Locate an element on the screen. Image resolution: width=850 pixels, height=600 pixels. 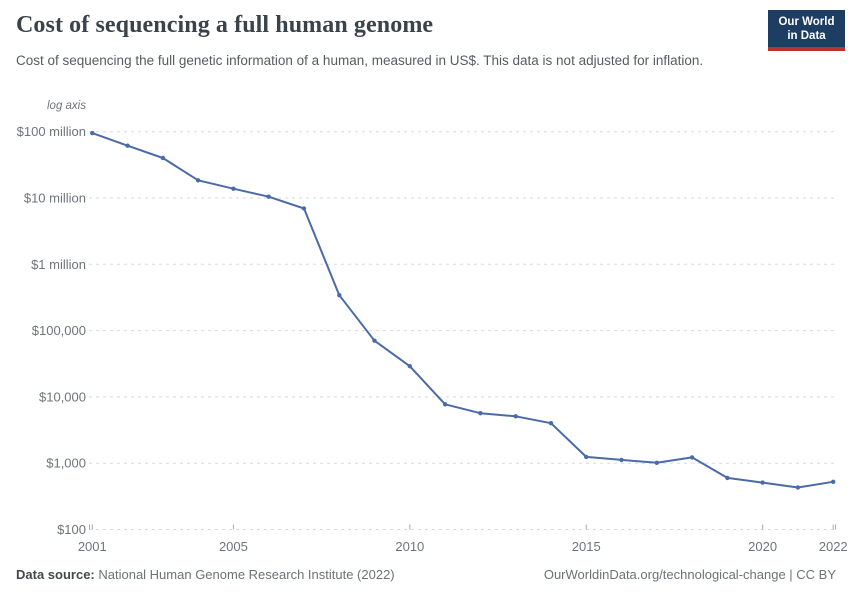
page-title: Cost of sequencing a full human genome is located at coordinates (225, 25).